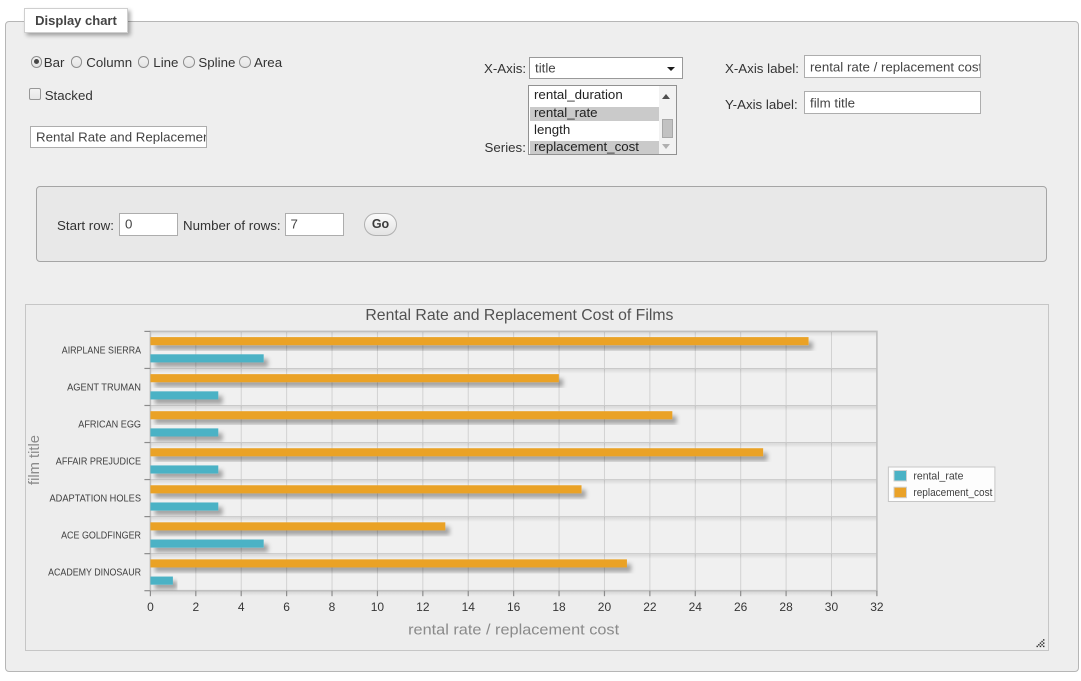 The height and width of the screenshot is (681, 1081). What do you see at coordinates (604, 607) in the screenshot?
I see `svg-text: 20` at bounding box center [604, 607].